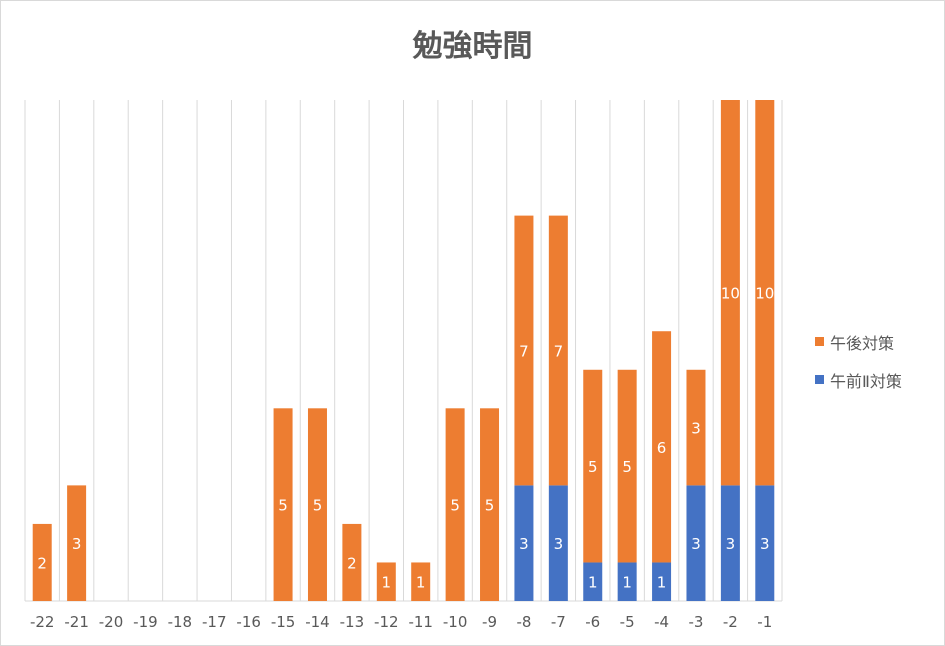  I want to click on legend: 午後対策 午前Ⅱ対策, so click(858, 369).